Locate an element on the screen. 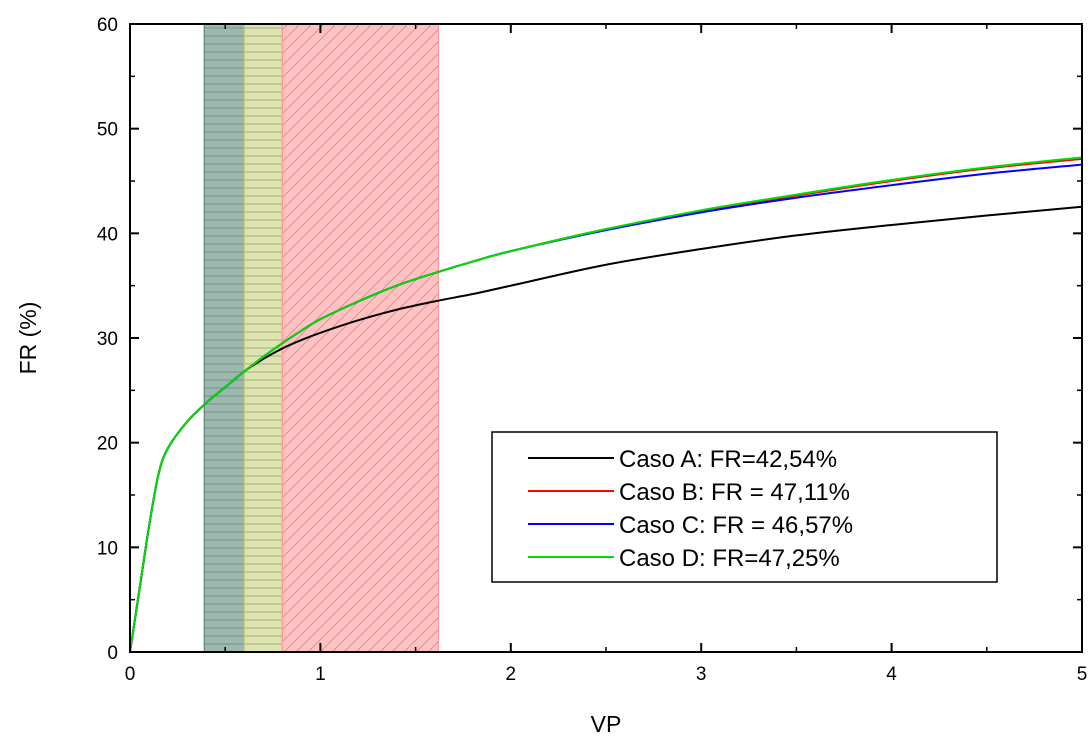 This screenshot has width=1090, height=740. y-tick-label: 40 is located at coordinates (107, 234).